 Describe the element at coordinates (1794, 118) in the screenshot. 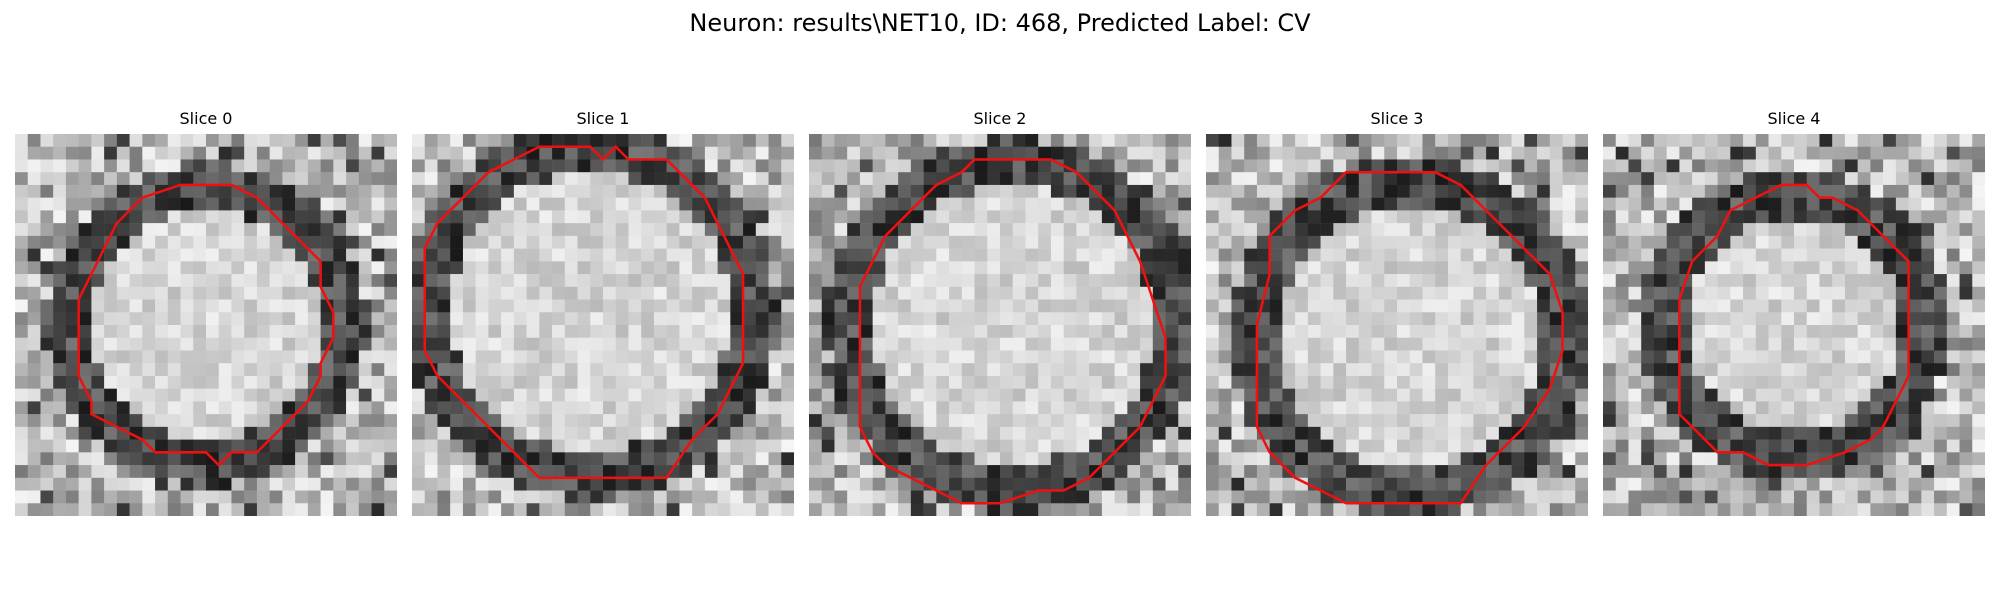

I see `panel-title-slice-4: Slice 4` at that location.